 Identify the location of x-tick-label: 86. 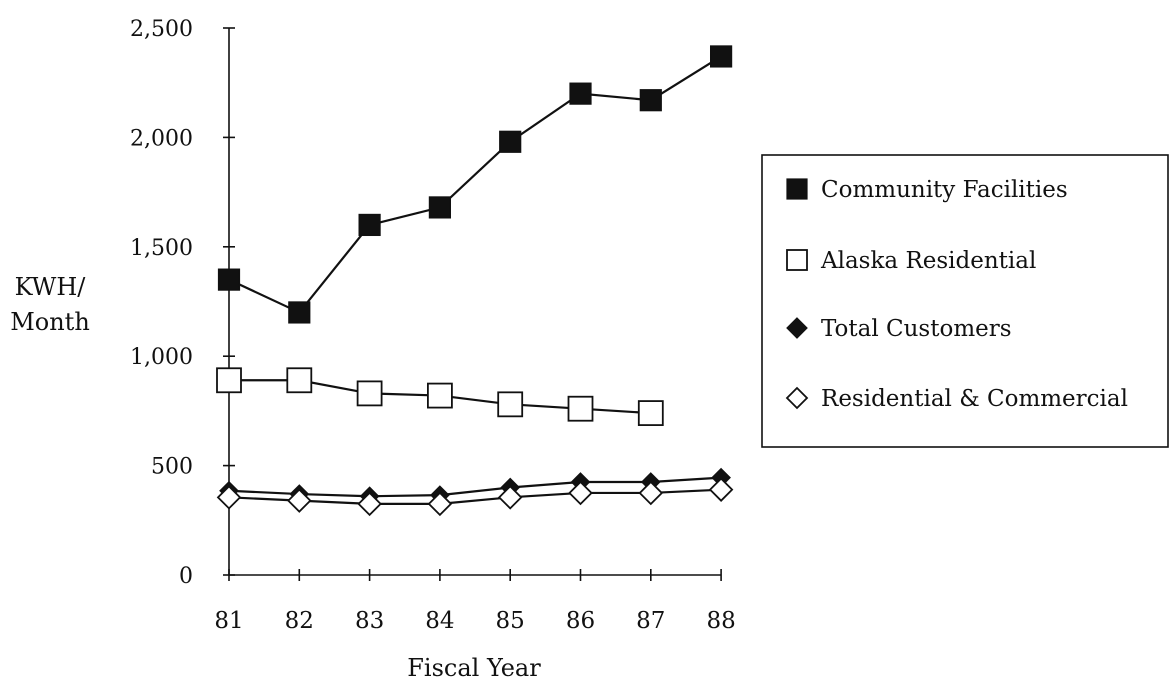
(580, 621).